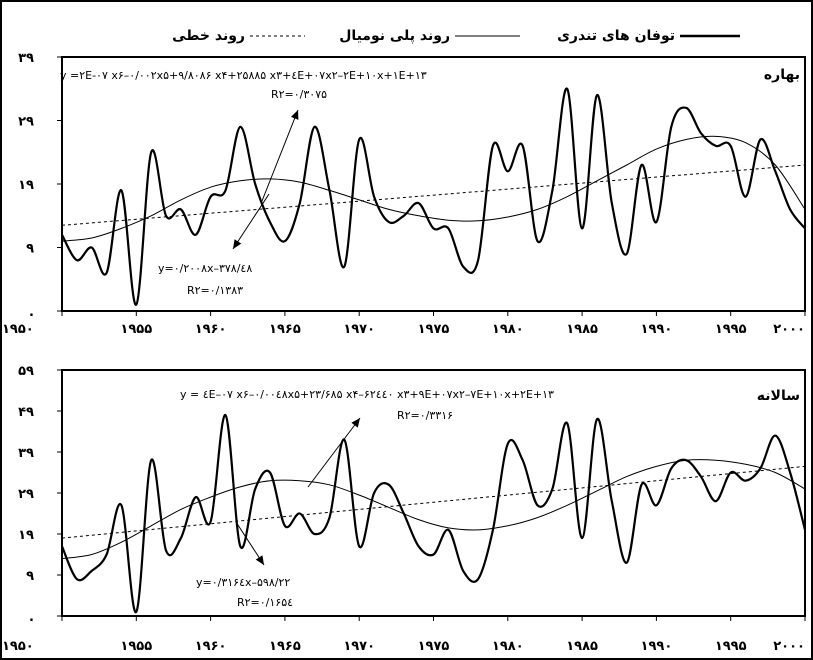  I want to click on y-tick-label: ۵۹, so click(26, 371).